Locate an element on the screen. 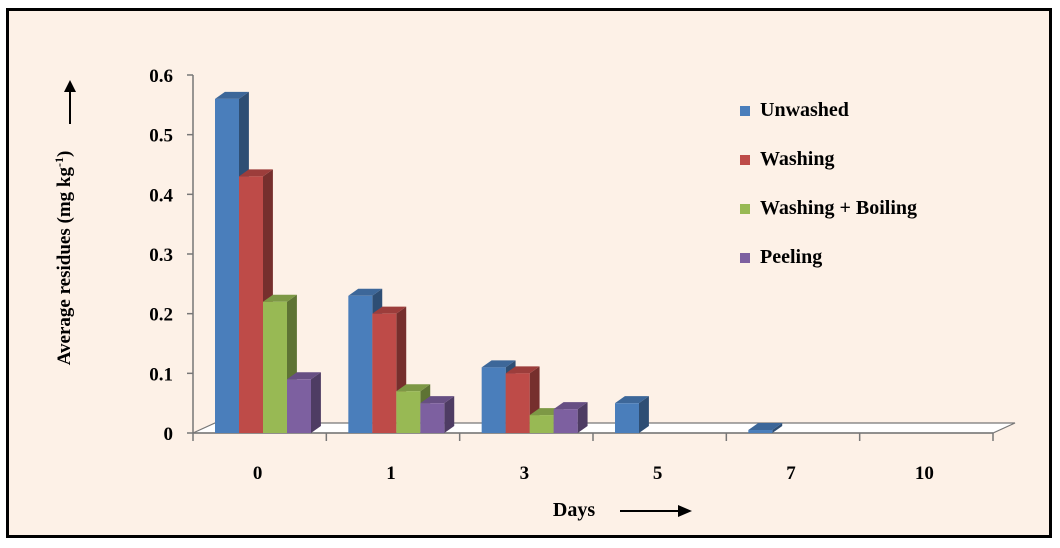  x-tick-label: 7 is located at coordinates (791, 473).